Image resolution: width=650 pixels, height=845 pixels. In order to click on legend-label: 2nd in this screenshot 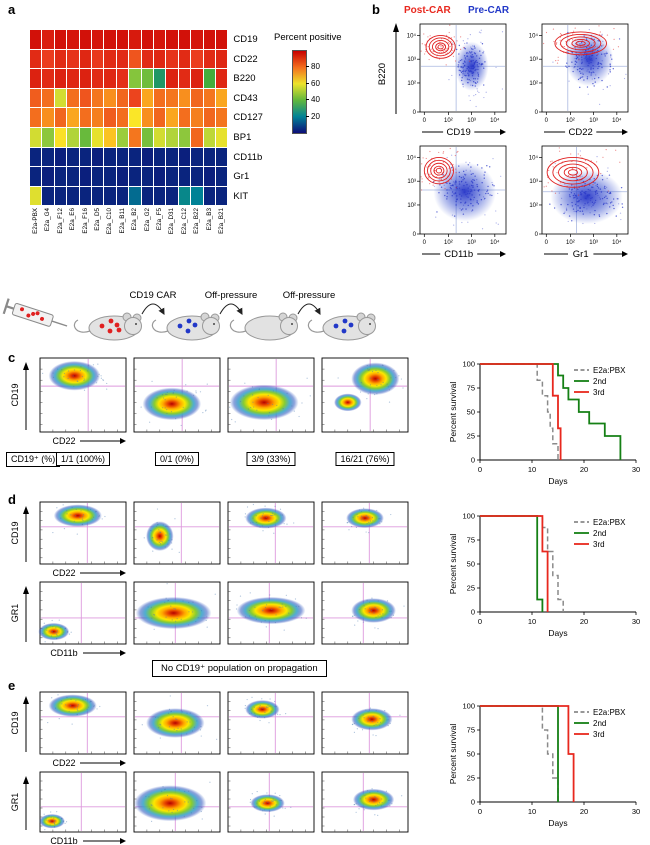, I will do `click(599, 723)`.